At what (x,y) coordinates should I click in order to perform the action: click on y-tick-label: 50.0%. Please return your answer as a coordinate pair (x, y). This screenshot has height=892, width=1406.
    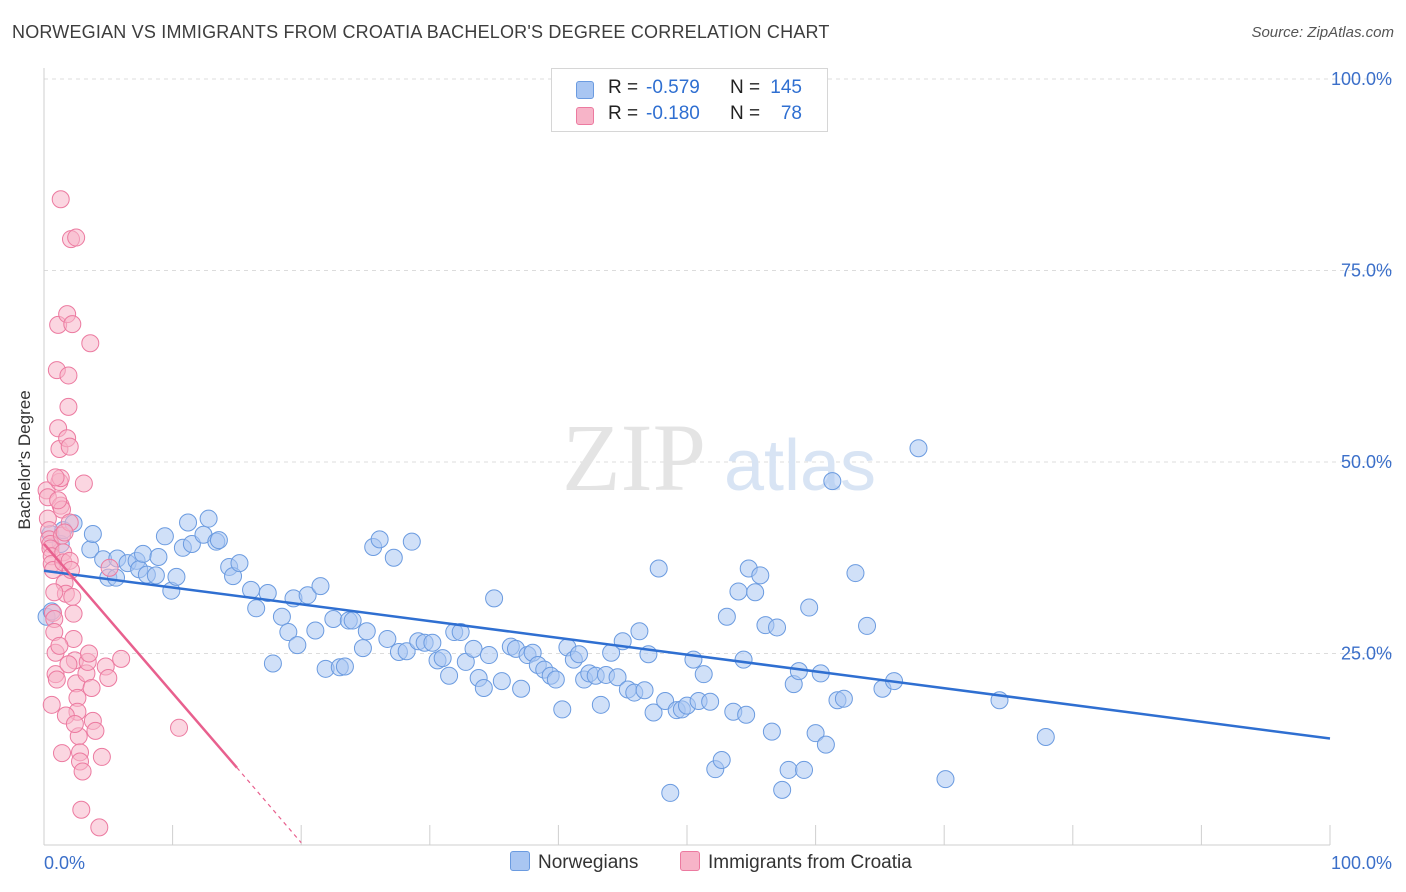
    Looking at the image, I should click on (1366, 462).